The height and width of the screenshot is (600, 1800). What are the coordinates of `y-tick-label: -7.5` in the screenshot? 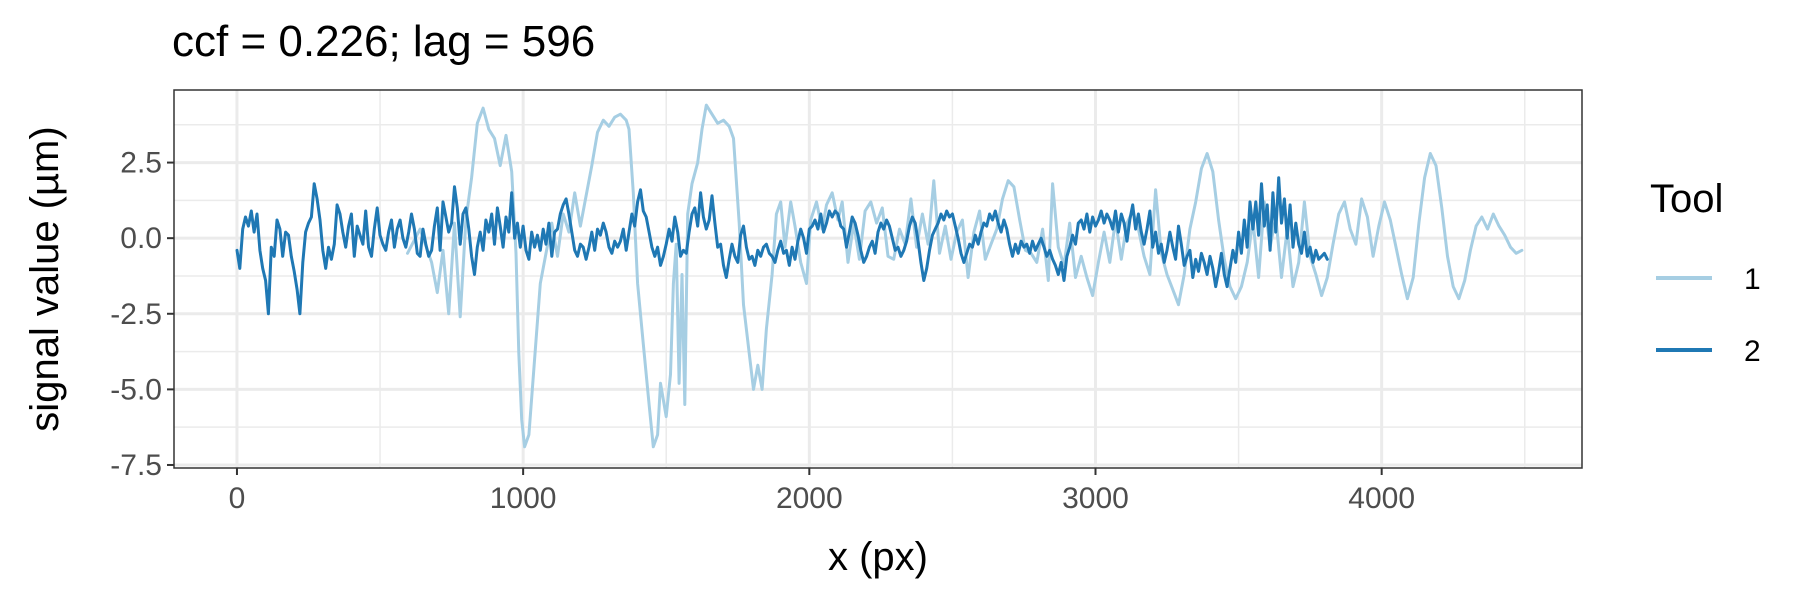 It's located at (136, 465).